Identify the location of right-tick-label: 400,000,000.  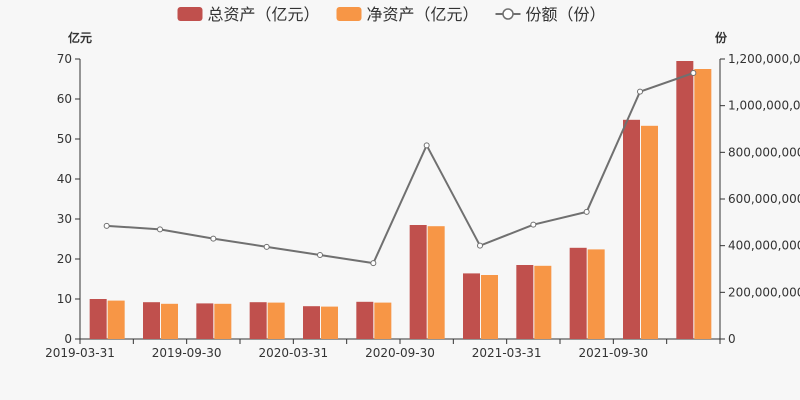
(764, 246).